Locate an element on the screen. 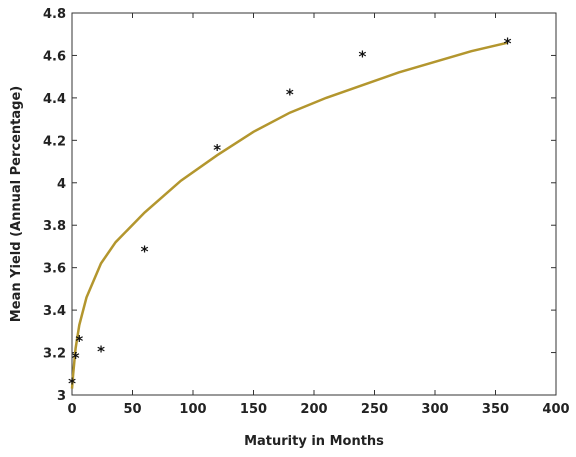 Image resolution: width=576 pixels, height=457 pixels. y-tick-label: 4.4 is located at coordinates (54, 99).